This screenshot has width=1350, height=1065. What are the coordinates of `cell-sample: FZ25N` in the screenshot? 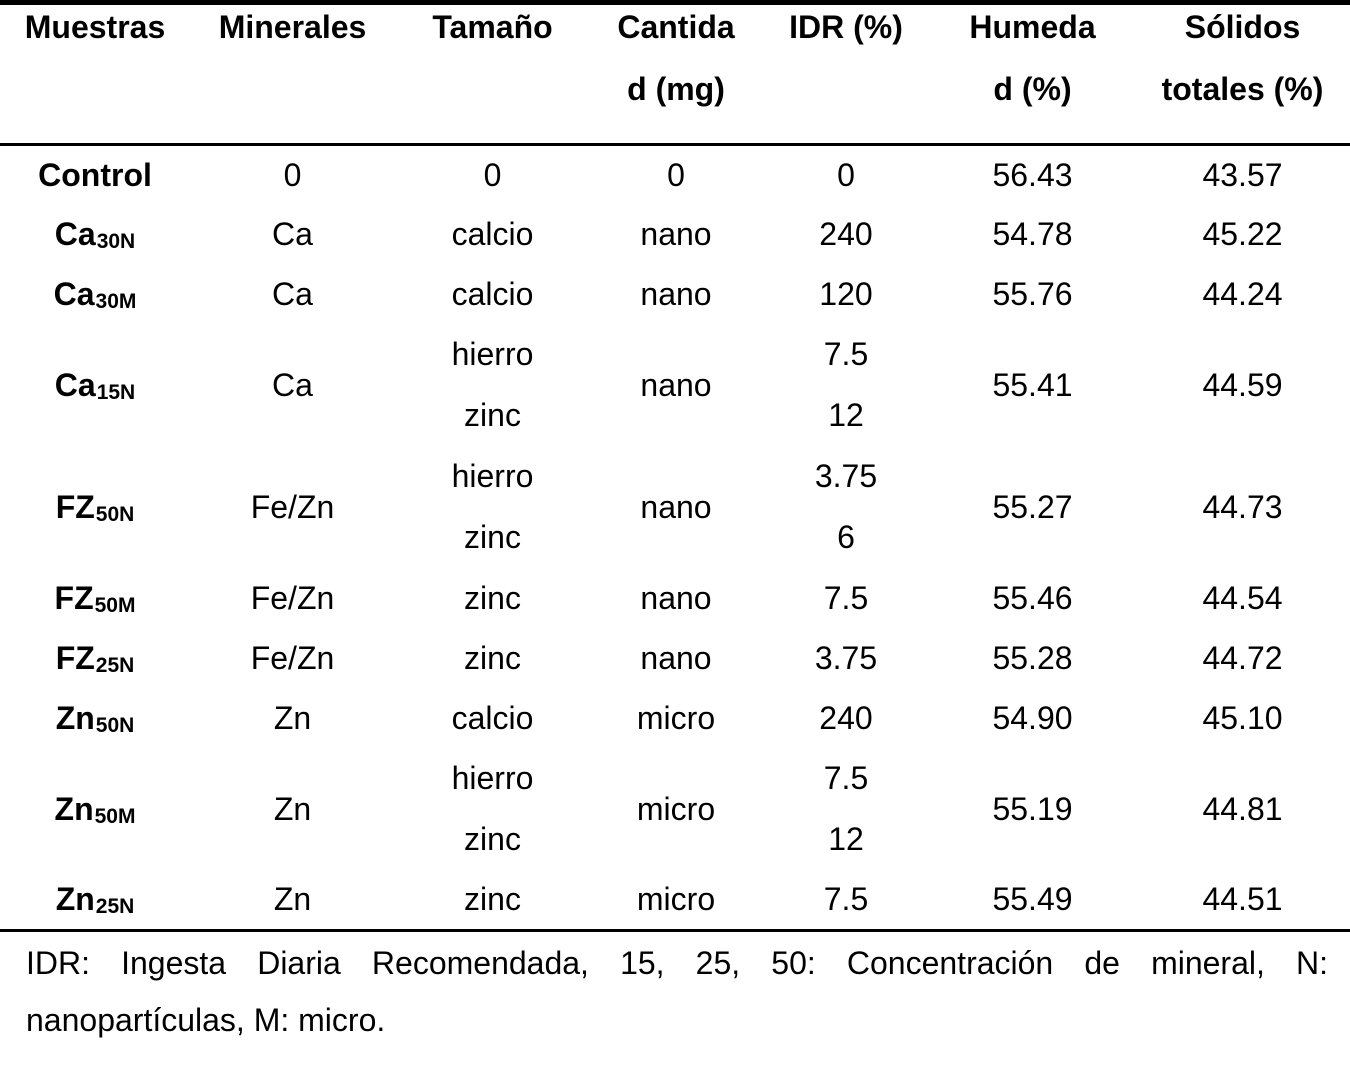 It's located at (95, 659).